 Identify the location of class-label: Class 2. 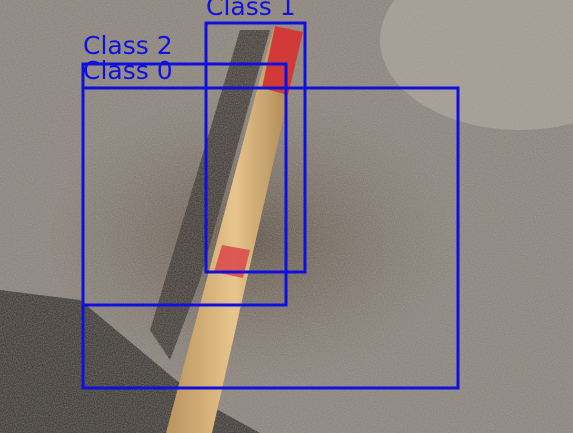
(128, 45).